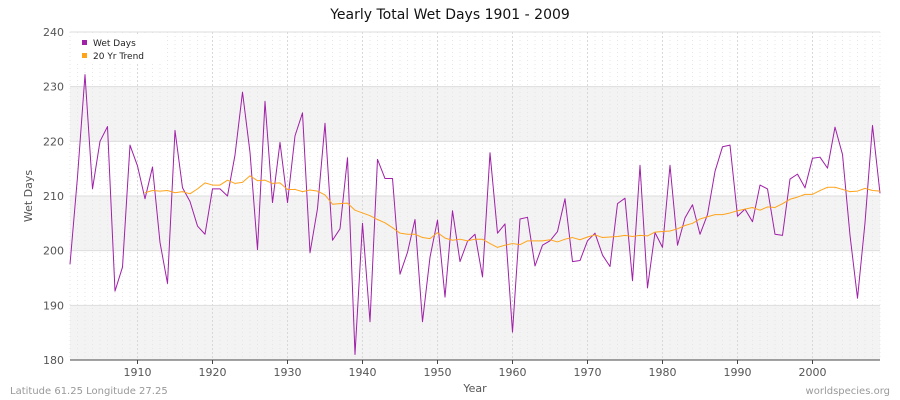 The image size is (900, 400). Describe the element at coordinates (114, 44) in the screenshot. I see `legend-label-wet-days: Wet Days` at that location.